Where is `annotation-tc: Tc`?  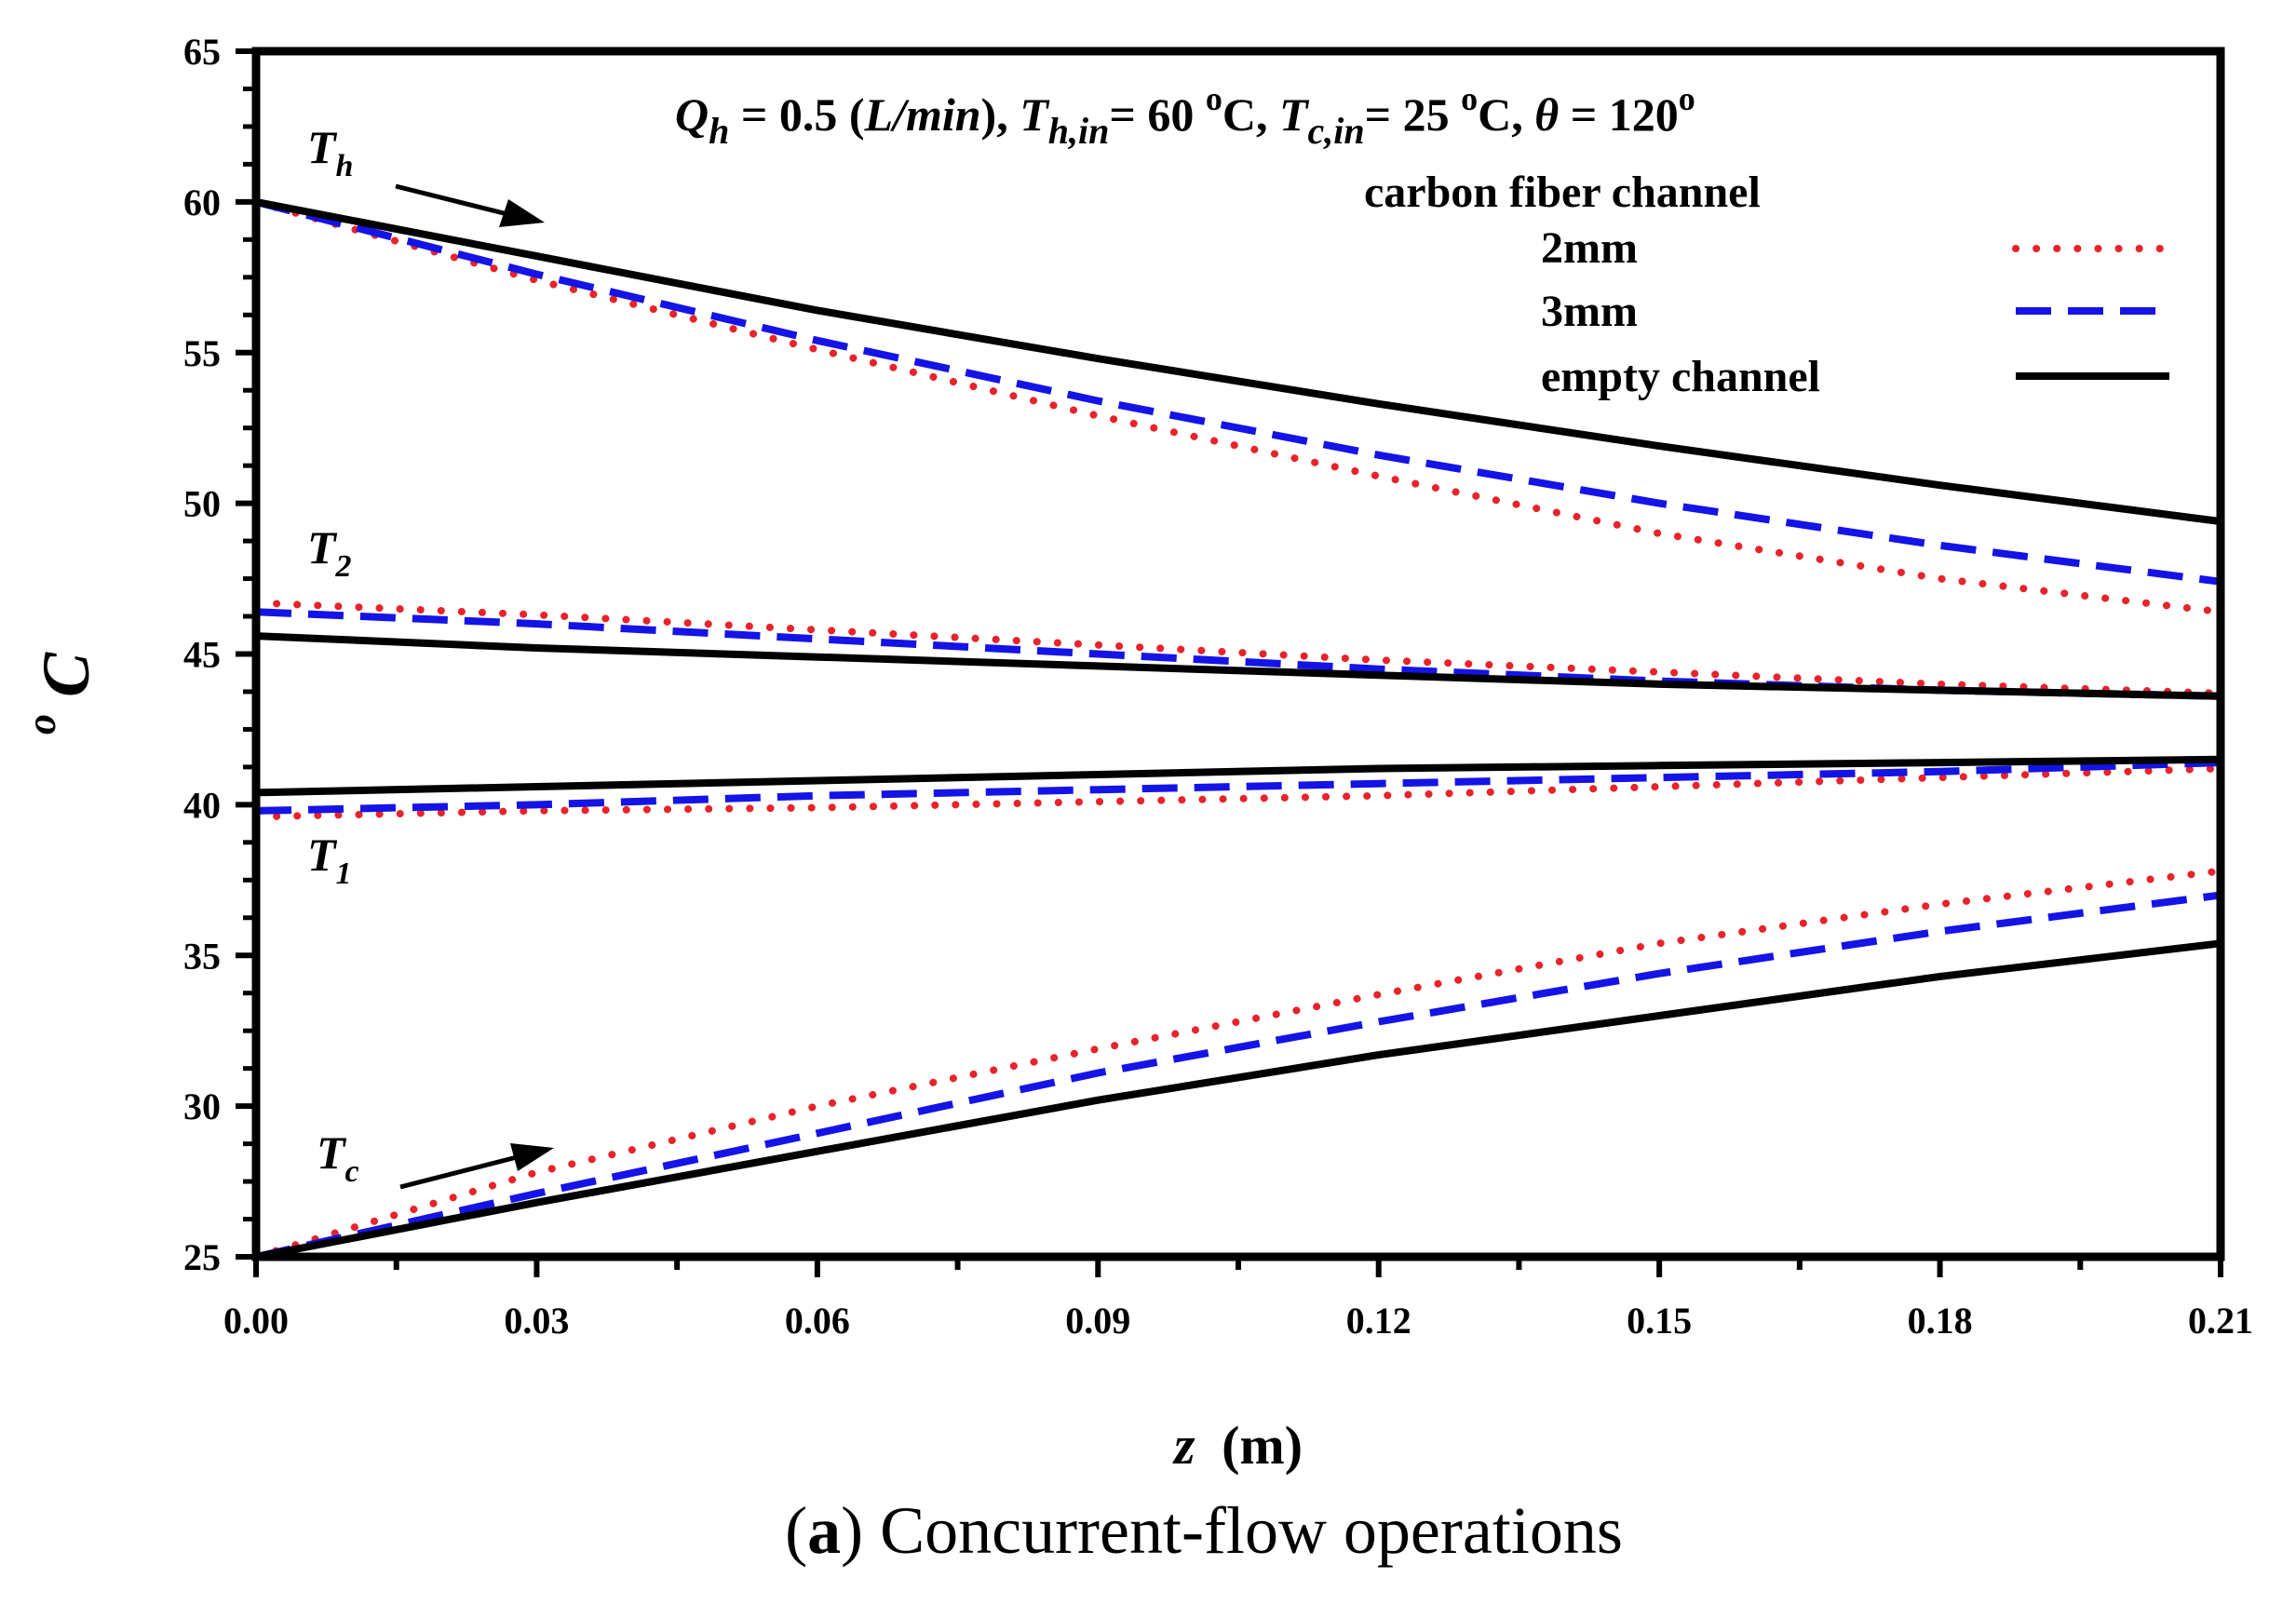 annotation-tc: Tc is located at coordinates (338, 1157).